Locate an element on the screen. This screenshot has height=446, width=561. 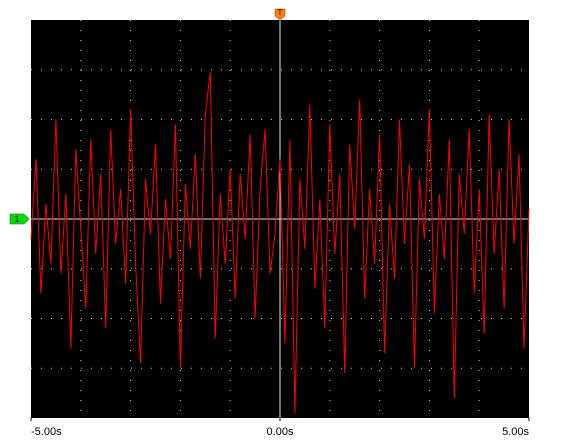
x-tick-label: -5.00s is located at coordinates (46, 432).